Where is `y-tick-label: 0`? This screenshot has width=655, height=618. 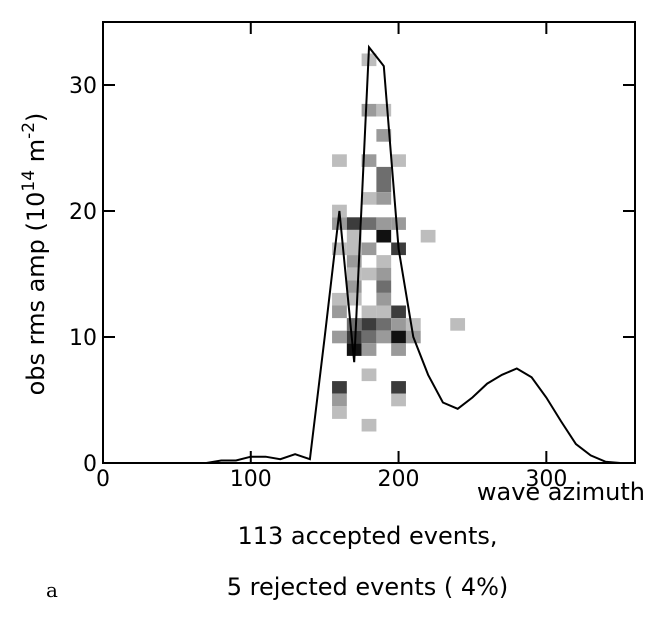
y-tick-label: 0 is located at coordinates (90, 464).